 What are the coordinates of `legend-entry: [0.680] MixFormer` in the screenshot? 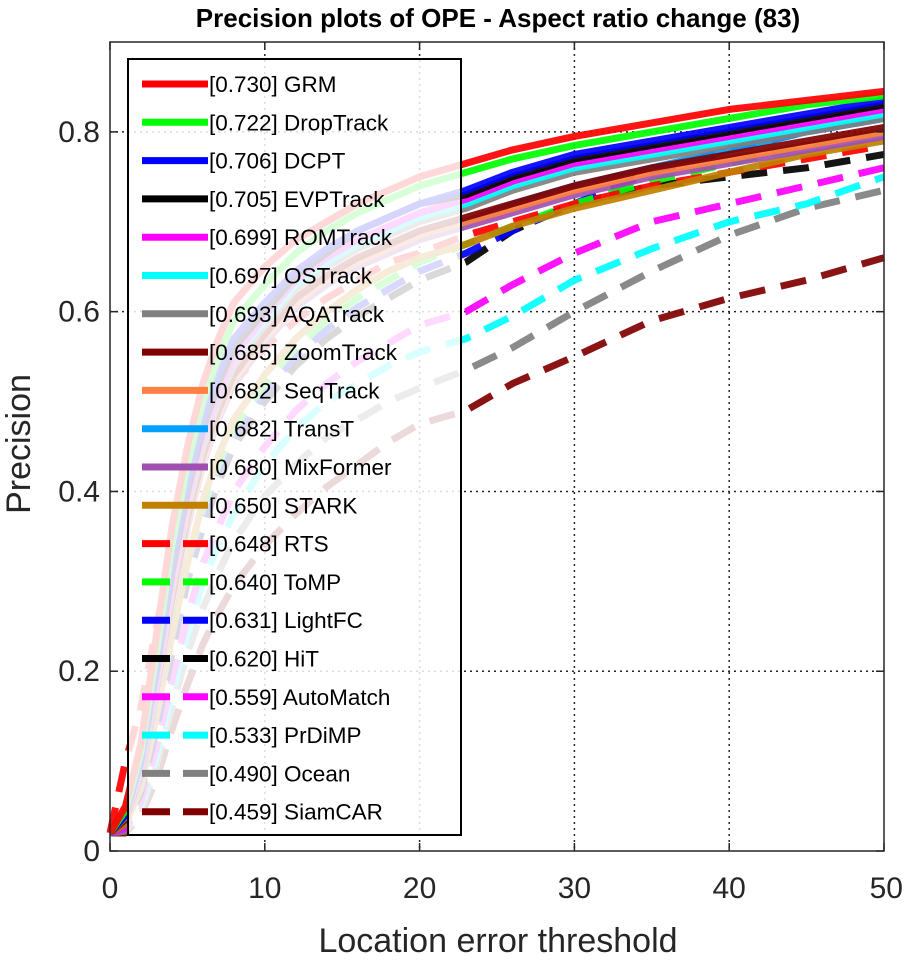 It's located at (300, 467).